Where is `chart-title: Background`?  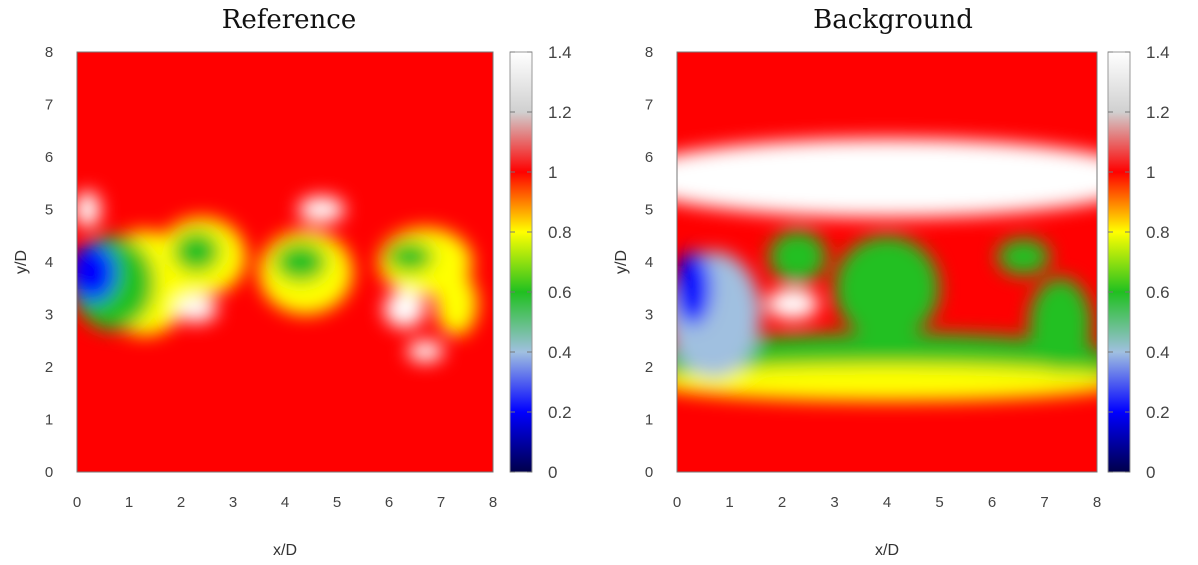
chart-title: Background is located at coordinates (893, 20).